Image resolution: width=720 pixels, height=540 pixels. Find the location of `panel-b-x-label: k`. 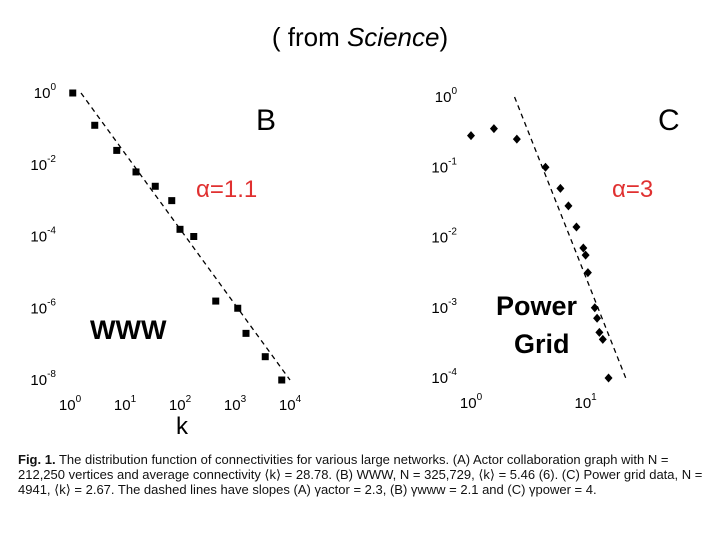

panel-b-x-label: k is located at coordinates (182, 426).